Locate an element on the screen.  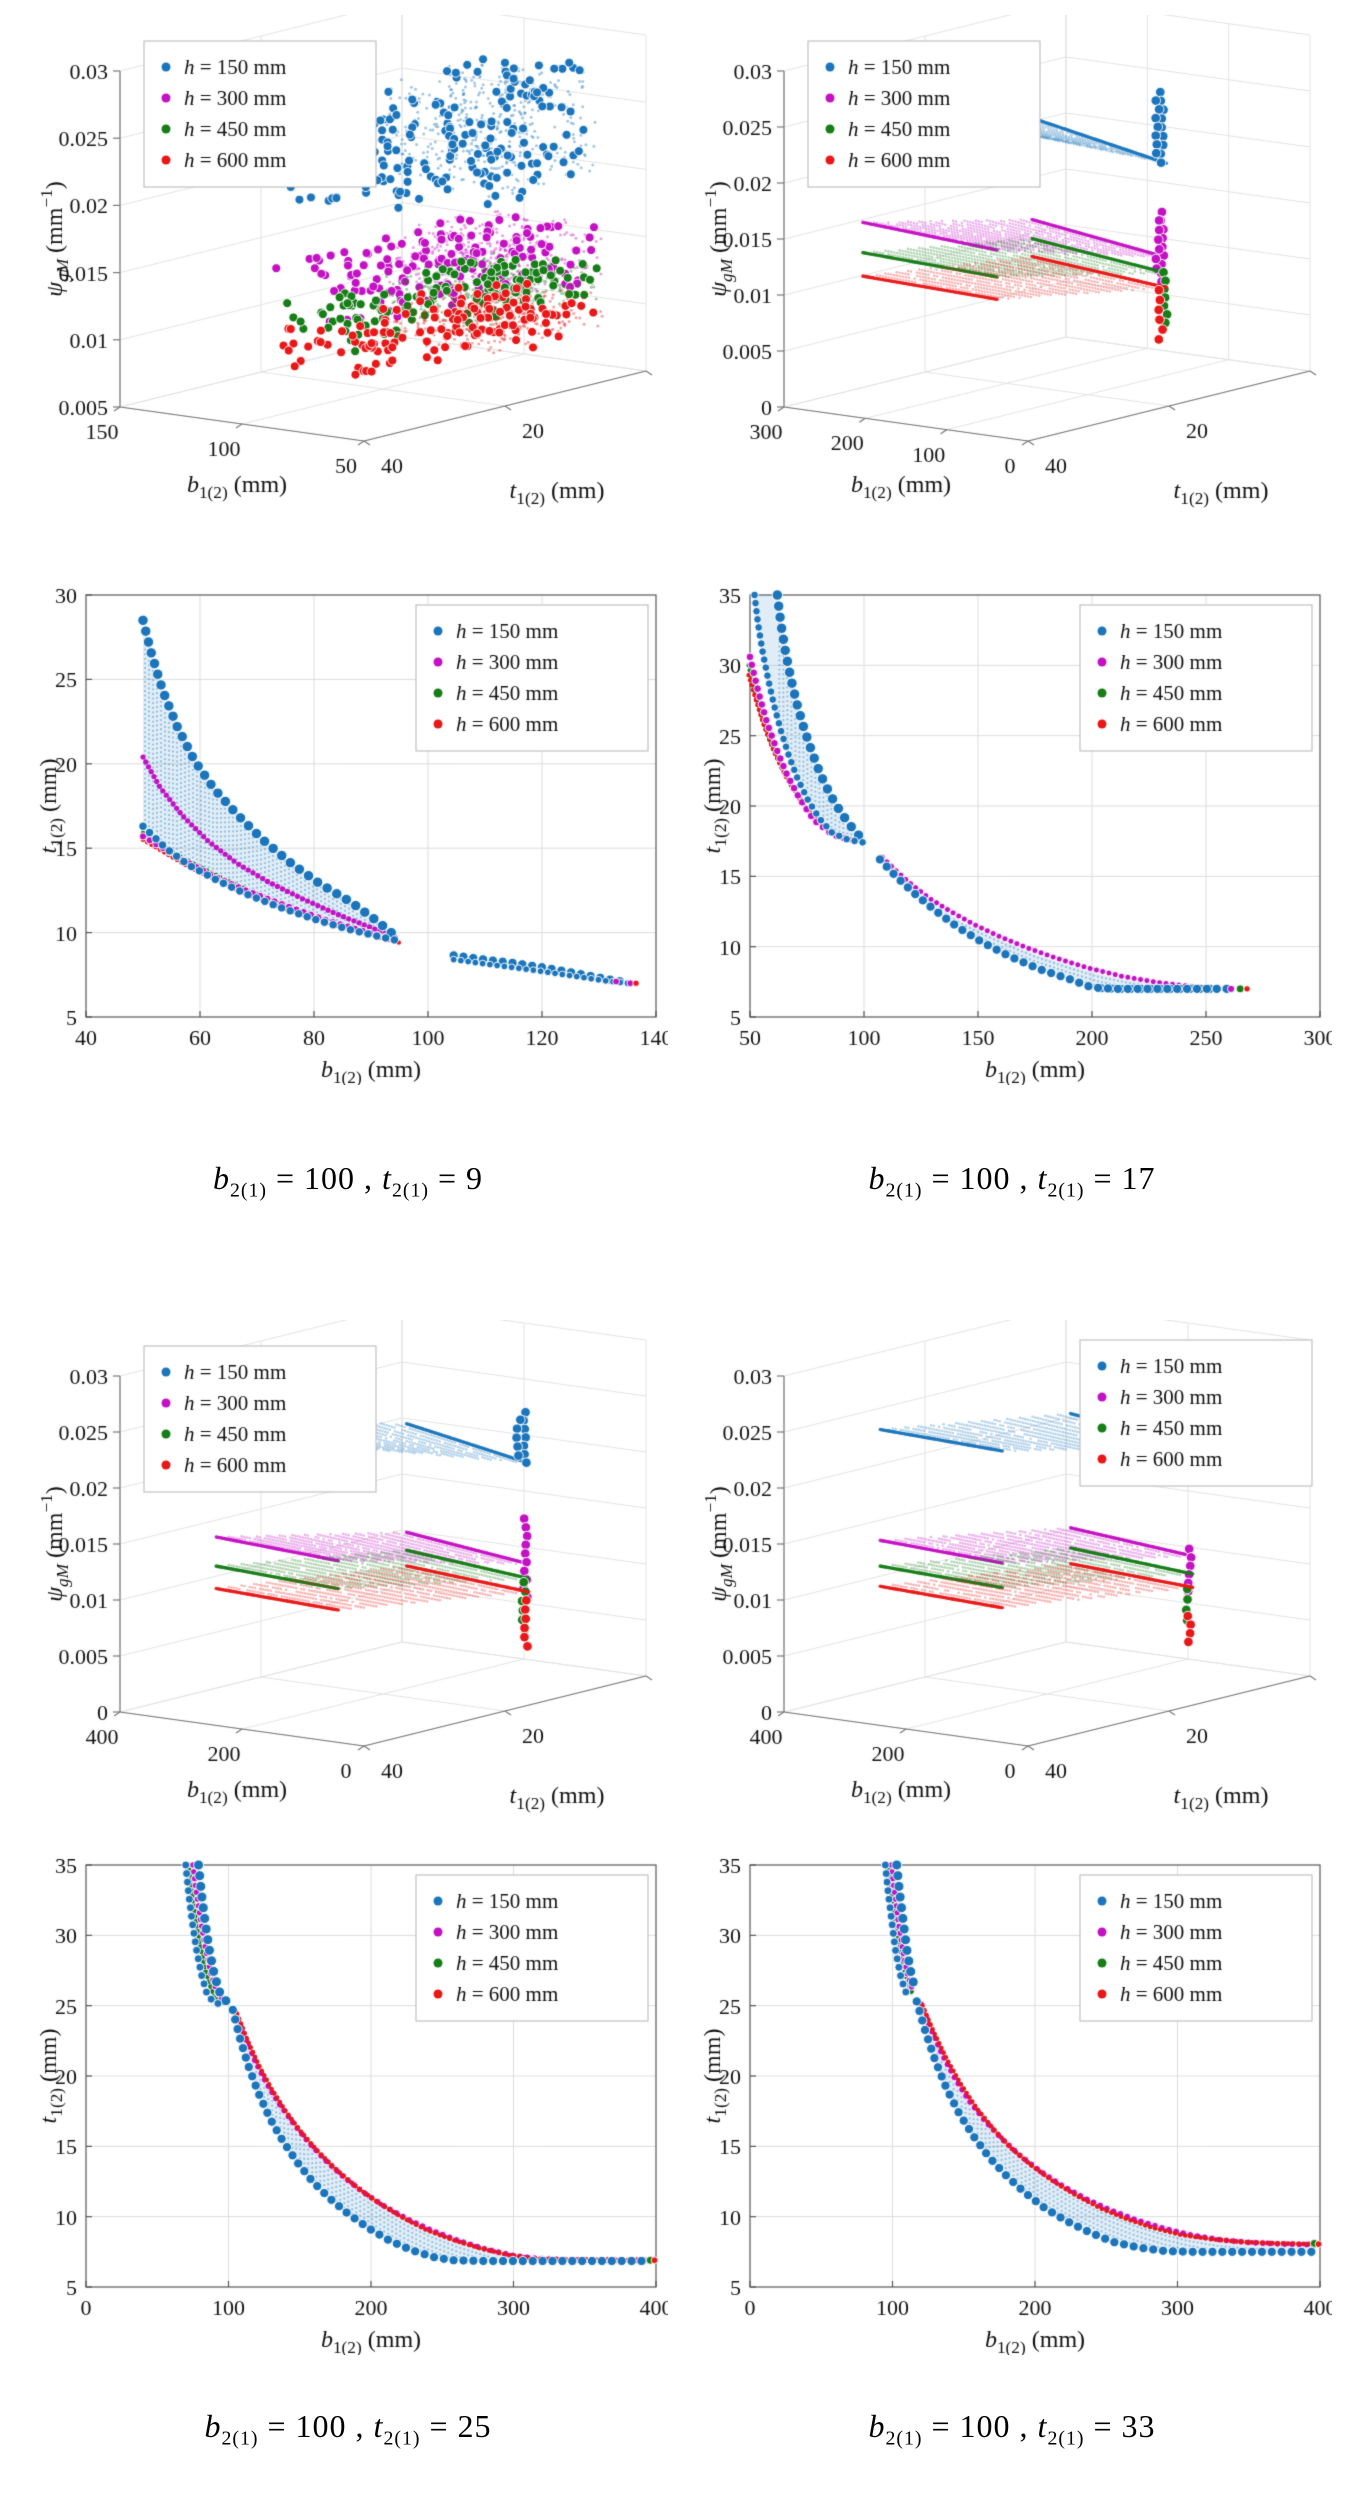
plot-3d-b100-t17 is located at coordinates (1012, 267).